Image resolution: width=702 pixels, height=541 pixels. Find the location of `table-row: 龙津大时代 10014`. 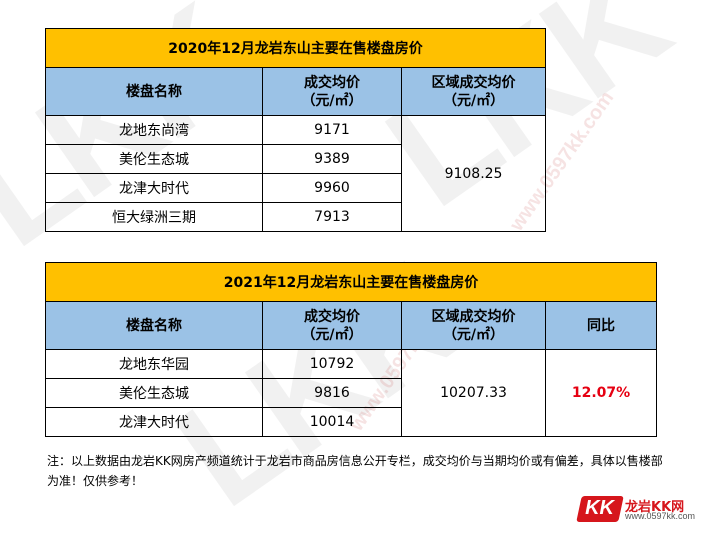

table-row: 龙津大时代 10014 is located at coordinates (351, 422).